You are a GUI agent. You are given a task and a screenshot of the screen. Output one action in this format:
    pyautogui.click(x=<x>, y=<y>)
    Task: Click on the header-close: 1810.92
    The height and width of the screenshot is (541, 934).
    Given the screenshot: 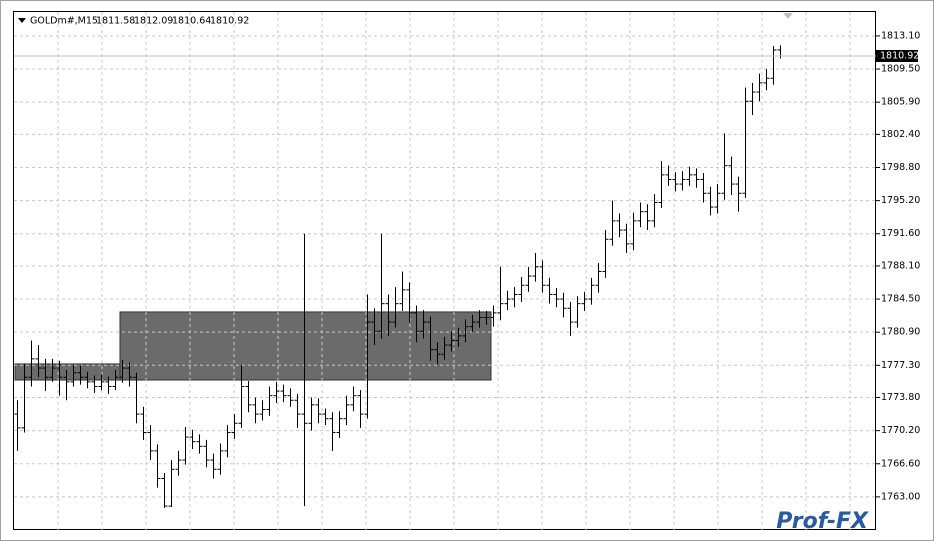 What is the action you would take?
    pyautogui.click(x=229, y=21)
    